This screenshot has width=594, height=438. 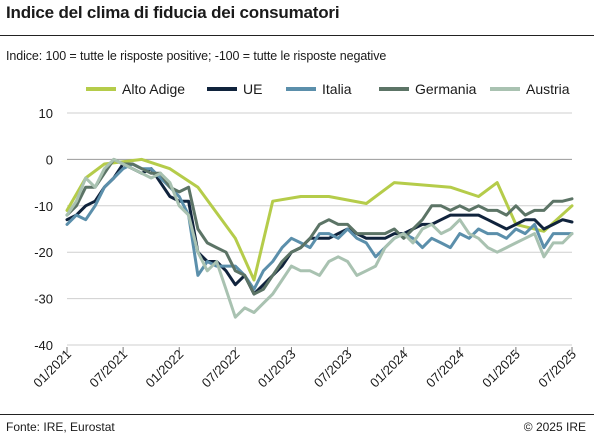 What do you see at coordinates (333, 369) in the screenshot?
I see `x-tick-label: 07/2023` at bounding box center [333, 369].